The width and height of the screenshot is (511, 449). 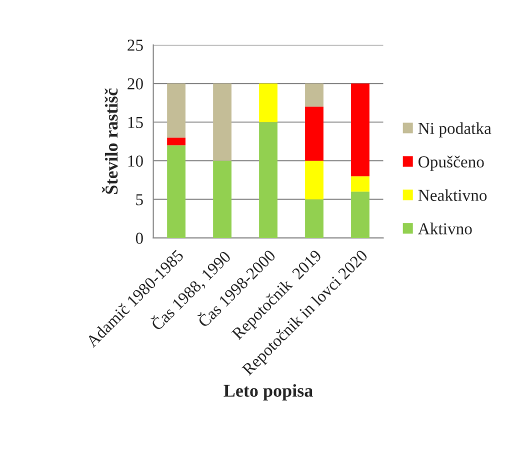 I want to click on y-tick-label: 25, so click(x=135, y=45).